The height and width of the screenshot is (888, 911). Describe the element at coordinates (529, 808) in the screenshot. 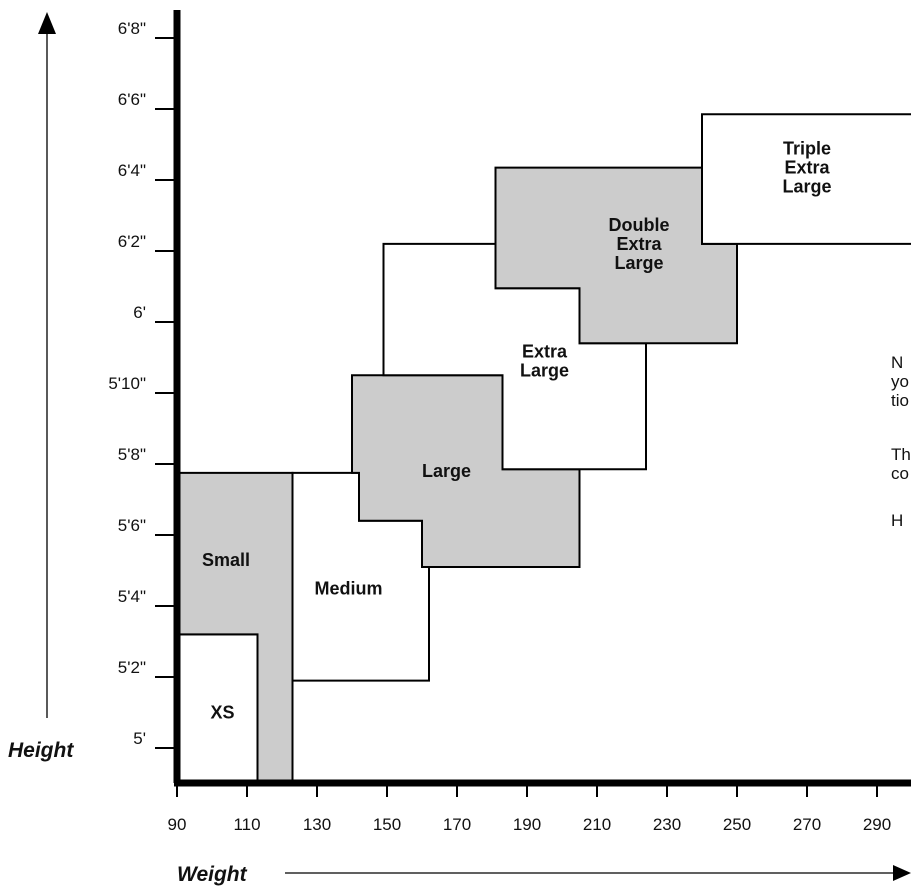

I see `x-ticks: 90 110 130 150 170 190 210 230 250 270 290` at that location.